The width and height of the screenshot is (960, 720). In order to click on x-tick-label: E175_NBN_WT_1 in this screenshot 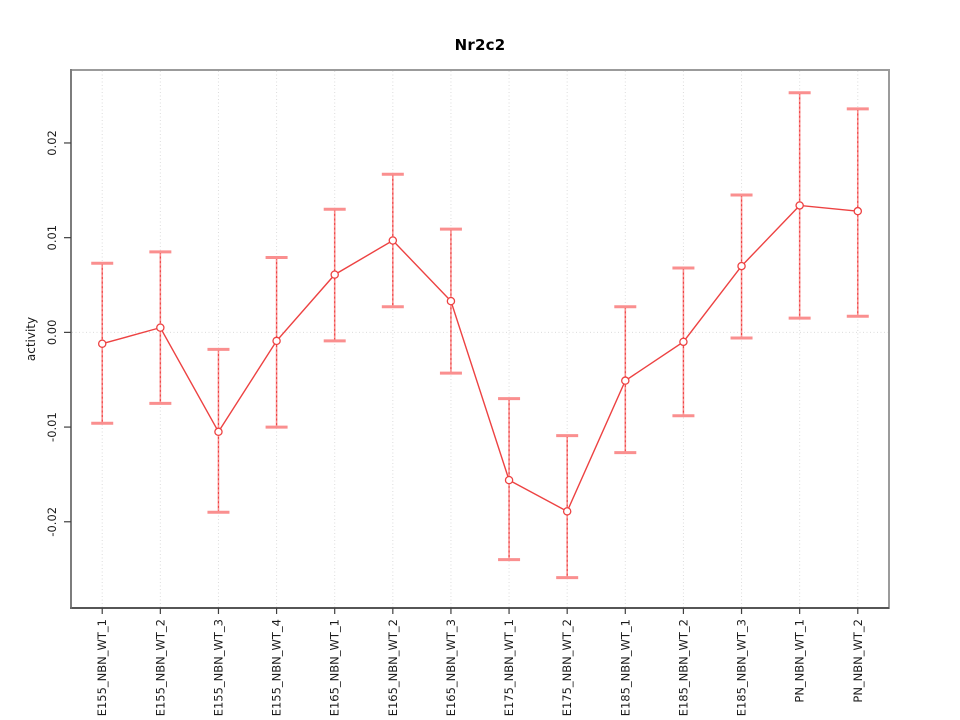, I will do `click(509, 667)`.